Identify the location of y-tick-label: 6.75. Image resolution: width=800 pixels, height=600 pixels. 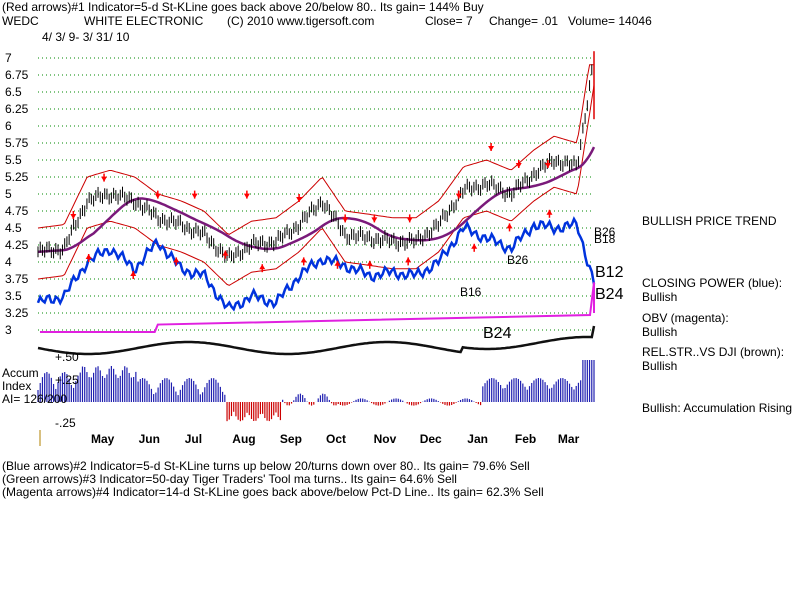
(17, 75).